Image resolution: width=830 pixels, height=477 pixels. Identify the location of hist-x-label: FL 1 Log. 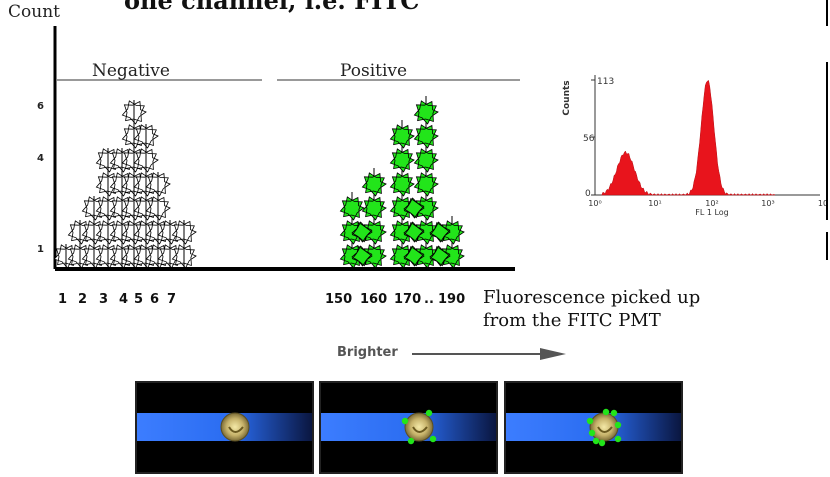
(712, 212).